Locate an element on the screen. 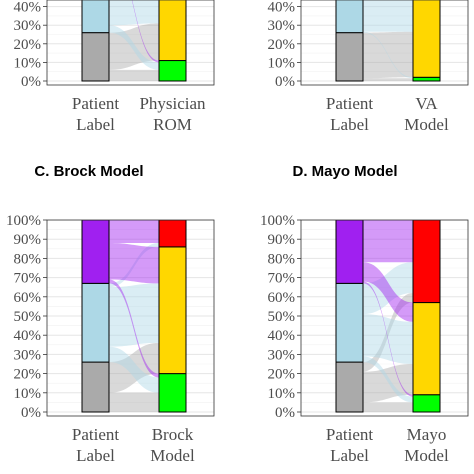 The height and width of the screenshot is (474, 474). panel-a: 0% 10% 20% 30% 40% Patient Label Physician ROM is located at coordinates (114, 67).